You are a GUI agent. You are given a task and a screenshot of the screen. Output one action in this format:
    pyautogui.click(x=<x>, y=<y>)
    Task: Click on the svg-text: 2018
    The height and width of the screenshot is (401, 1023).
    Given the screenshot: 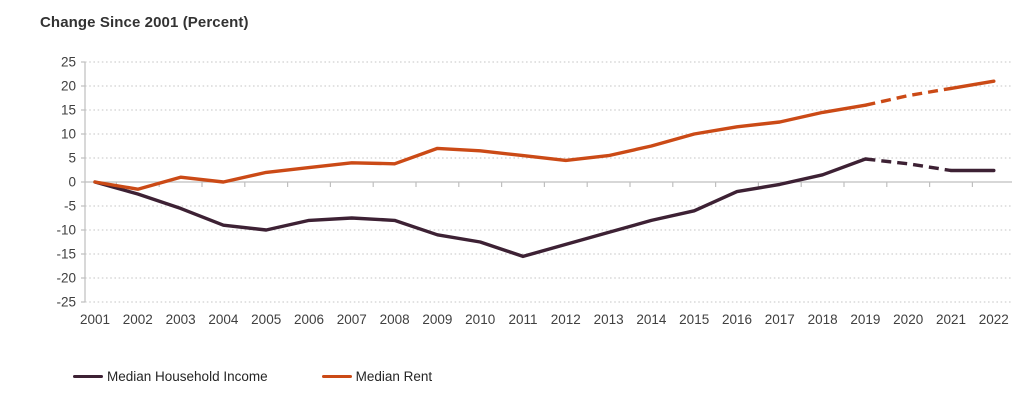 What is the action you would take?
    pyautogui.click(x=823, y=319)
    